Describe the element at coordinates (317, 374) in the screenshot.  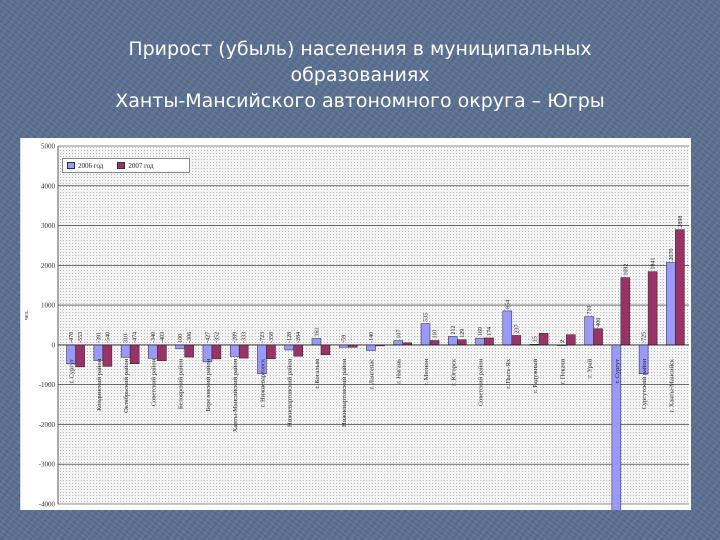
I see `category-label: г. Когалым` at that location.